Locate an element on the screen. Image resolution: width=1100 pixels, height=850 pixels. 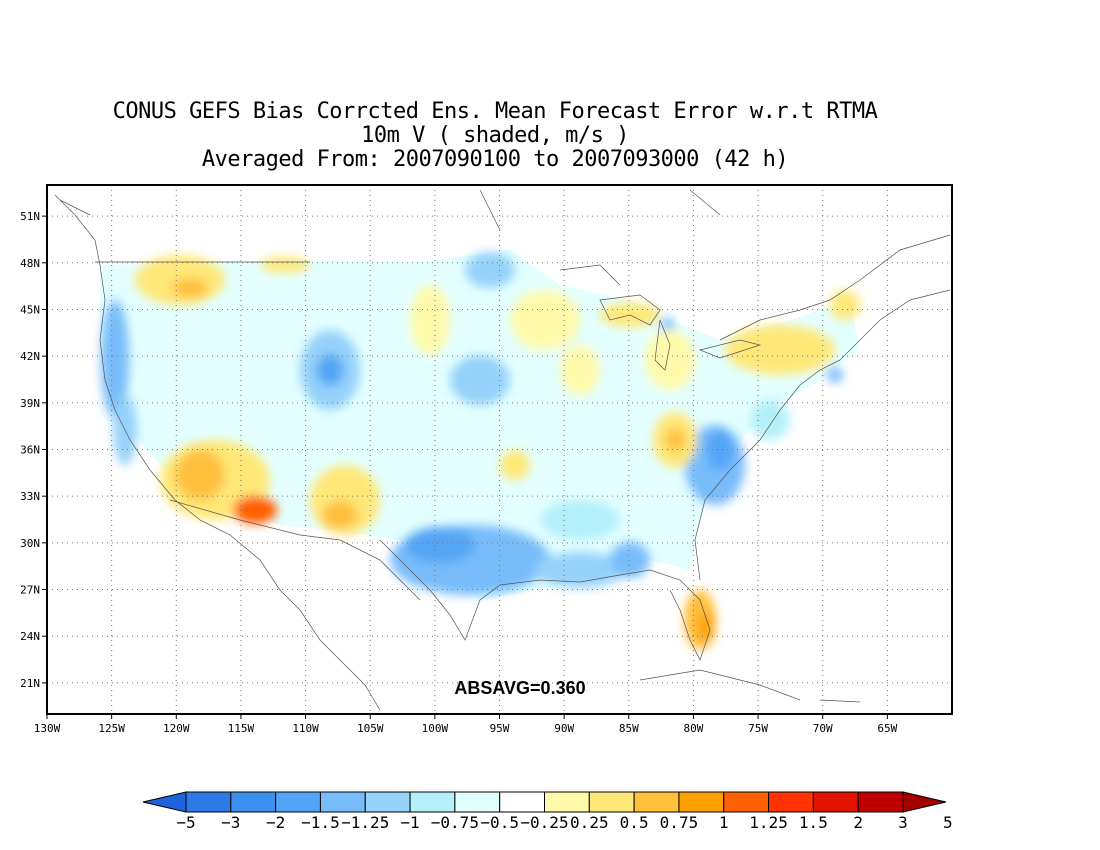
colorbar-label: −0.25 is located at coordinates (544, 822).